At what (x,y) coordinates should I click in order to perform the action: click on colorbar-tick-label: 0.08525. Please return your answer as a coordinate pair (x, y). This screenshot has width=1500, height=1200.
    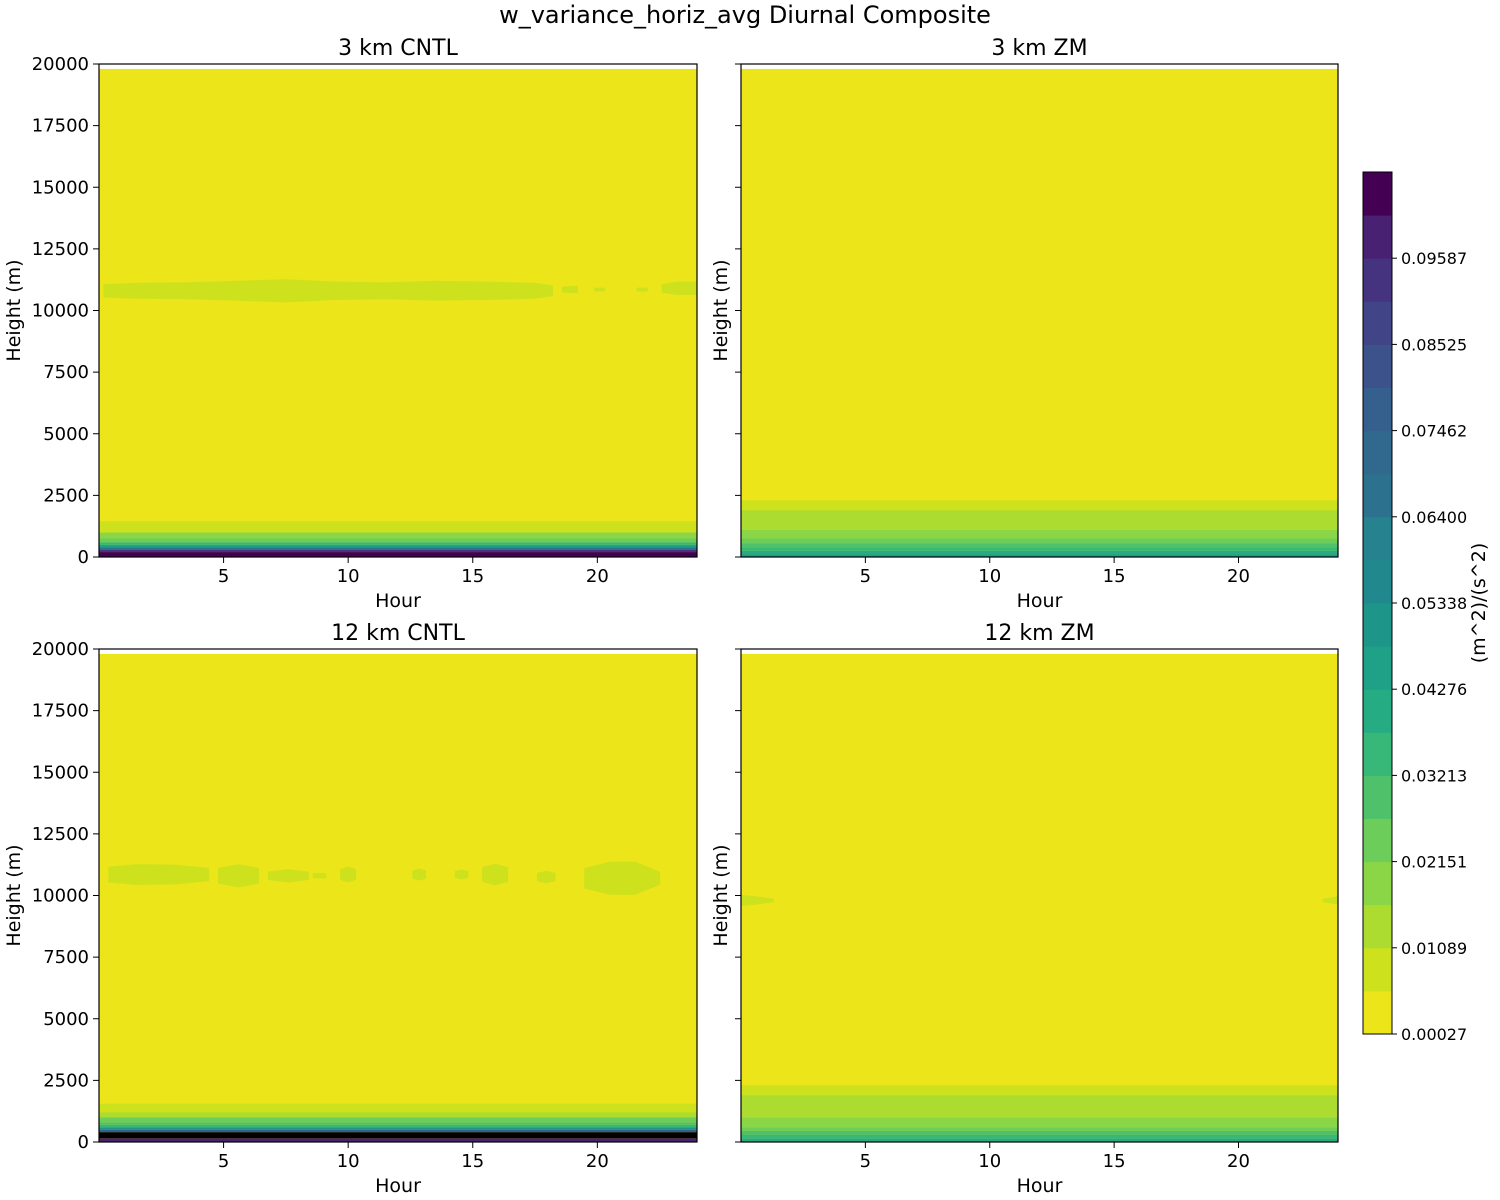
    Looking at the image, I should click on (1434, 344).